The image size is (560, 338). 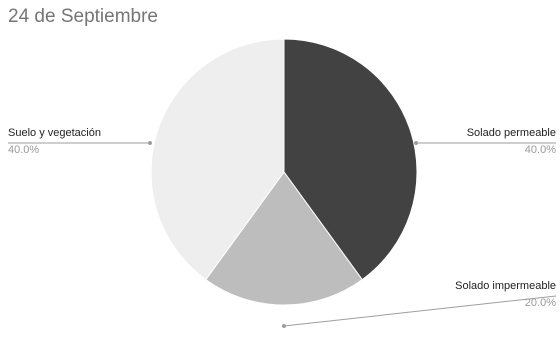 What do you see at coordinates (284, 238) in the screenshot?
I see `pie-slice-solado-impermeable` at bounding box center [284, 238].